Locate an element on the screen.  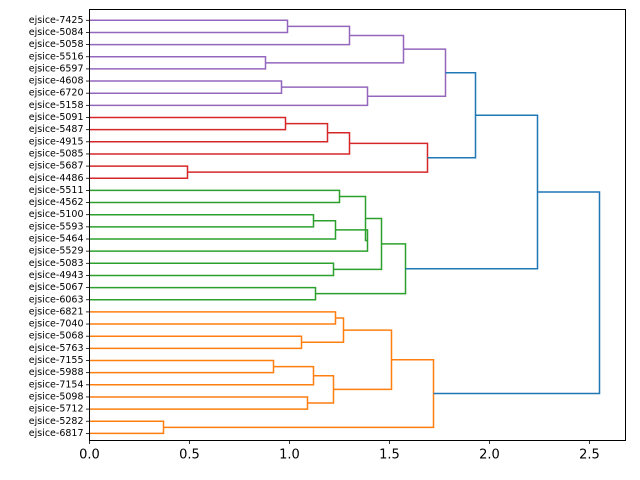
leaf-label: ejsice-6817 is located at coordinates (56, 433).